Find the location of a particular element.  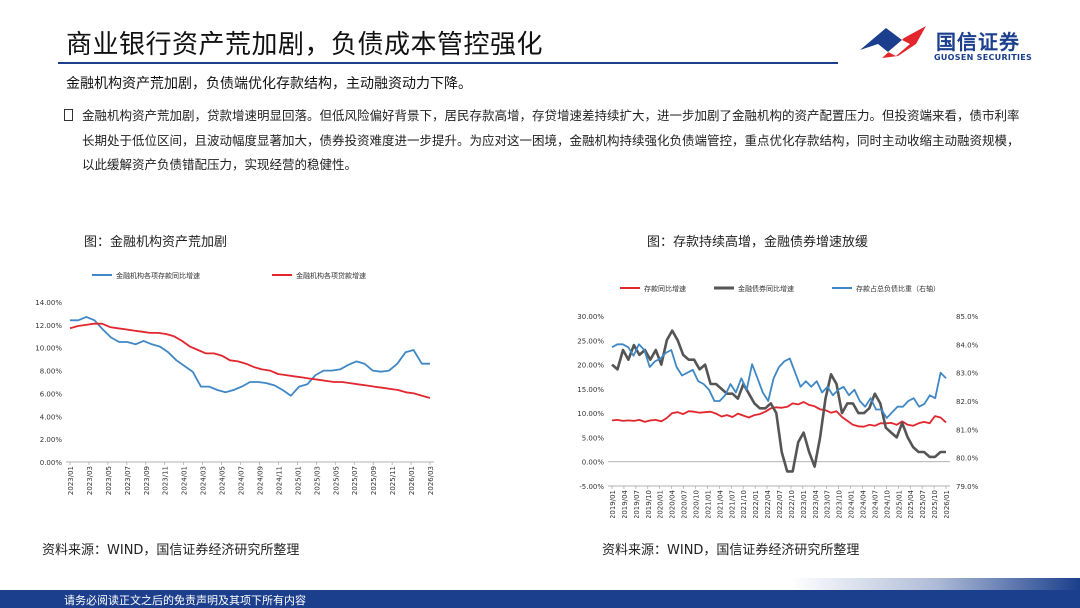

right-chart-legend-label: 存款占总负债比重（右轴） is located at coordinates (898, 288).